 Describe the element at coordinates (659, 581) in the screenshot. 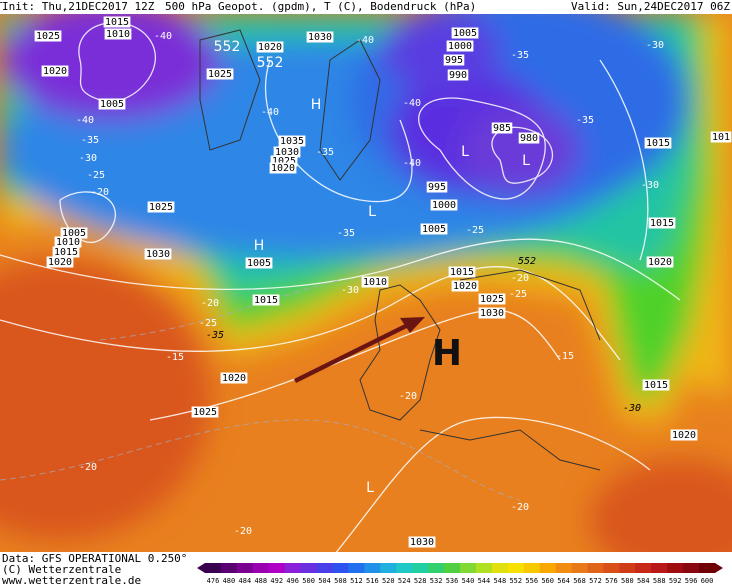

I see `colorbar-label: 588` at that location.